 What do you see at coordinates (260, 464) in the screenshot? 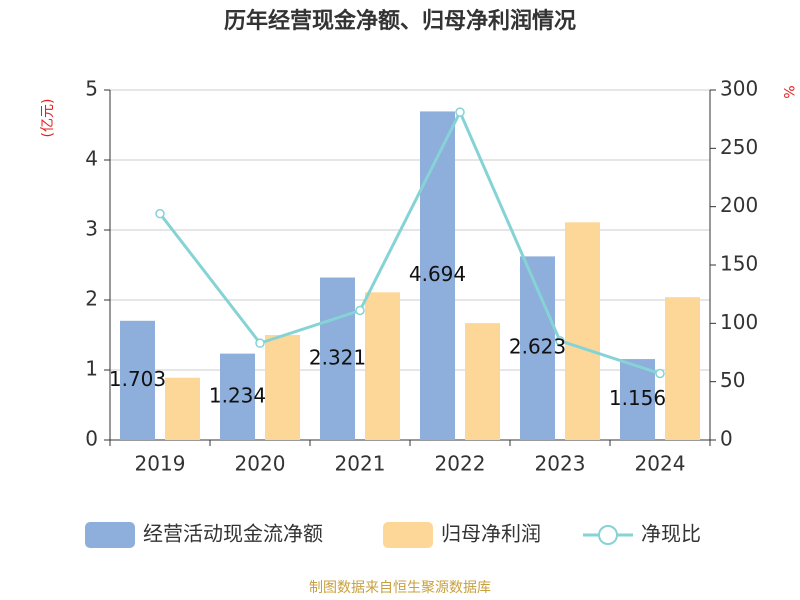
I see `x-tick-label: 2020` at bounding box center [260, 464].